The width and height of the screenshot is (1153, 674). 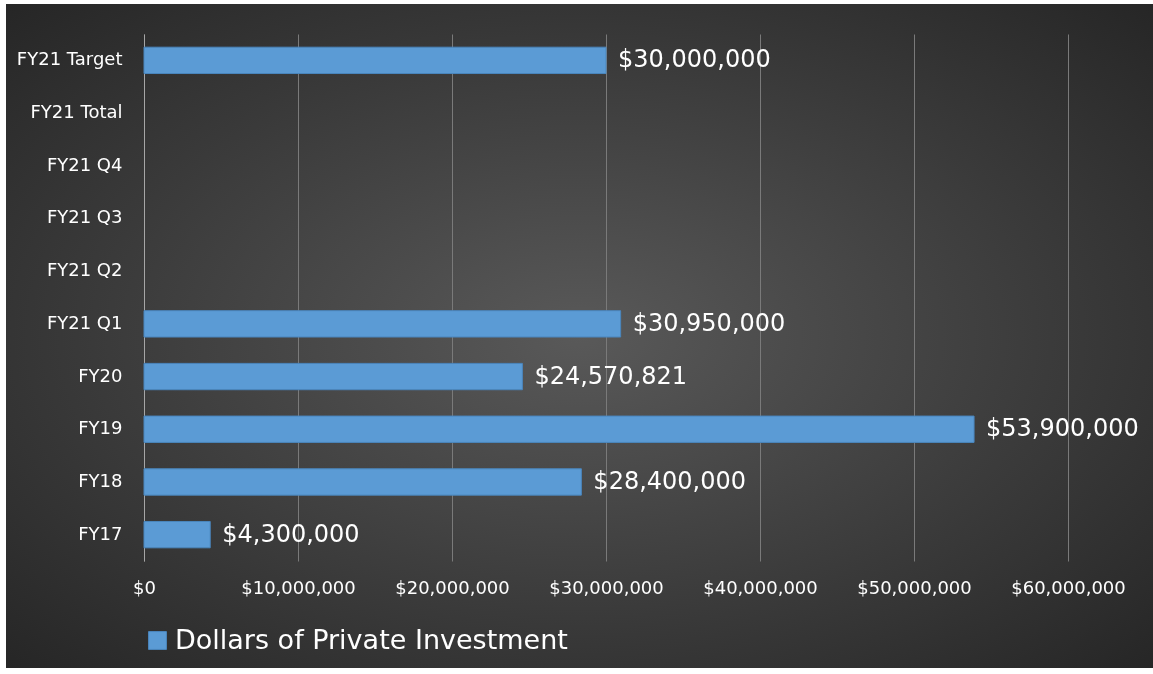 What do you see at coordinates (76, 112) in the screenshot?
I see `y-tick-label: FY21 Total` at bounding box center [76, 112].